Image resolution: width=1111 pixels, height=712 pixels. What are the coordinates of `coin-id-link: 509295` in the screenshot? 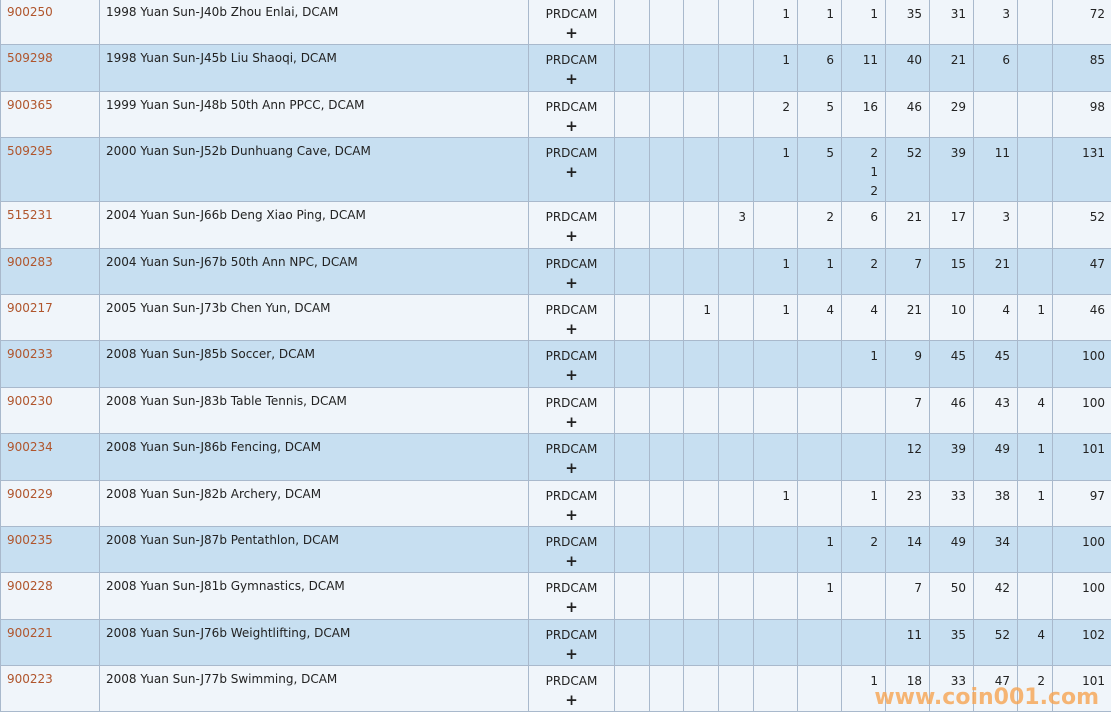 It's located at (30, 151).